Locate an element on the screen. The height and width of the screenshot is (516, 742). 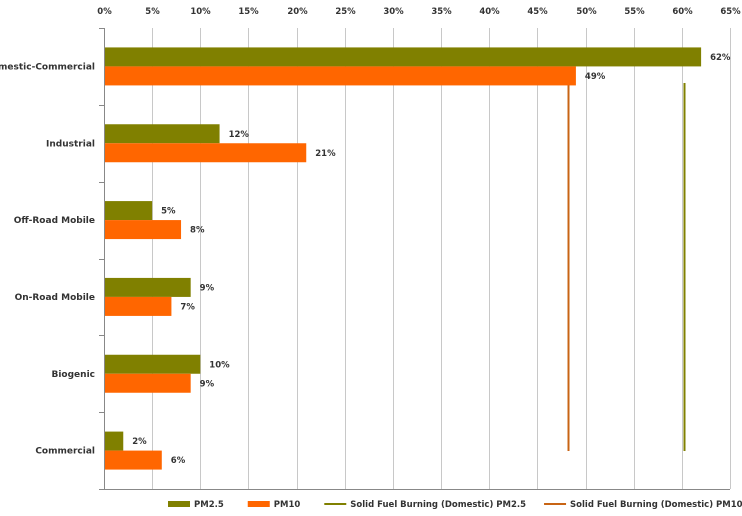
data-label: 21% is located at coordinates (325, 154).